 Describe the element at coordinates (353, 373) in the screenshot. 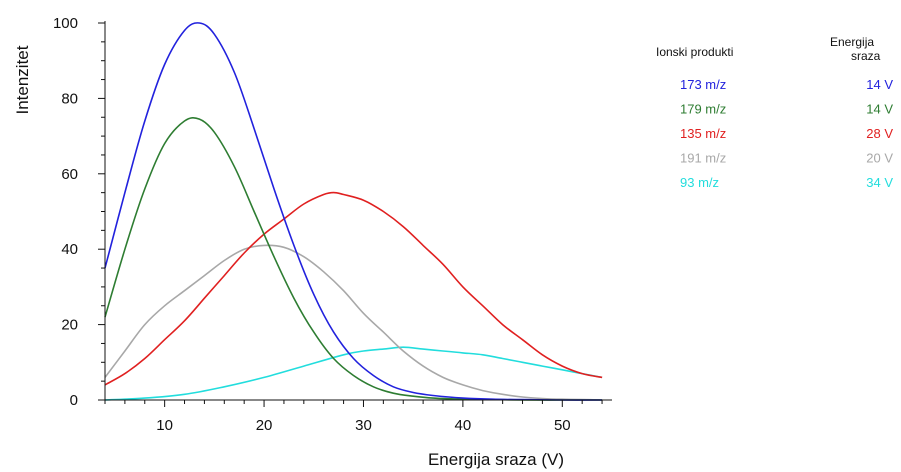

I see `series-line-93-m-z` at that location.